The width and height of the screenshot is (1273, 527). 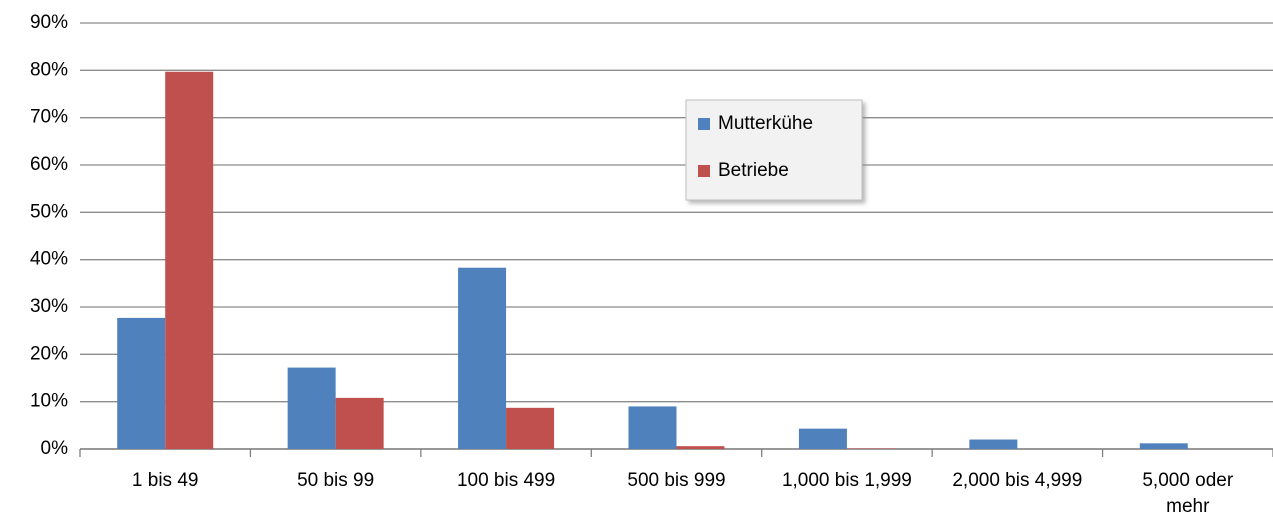 What do you see at coordinates (55, 448) in the screenshot?
I see `y-tick-label: 0%` at bounding box center [55, 448].